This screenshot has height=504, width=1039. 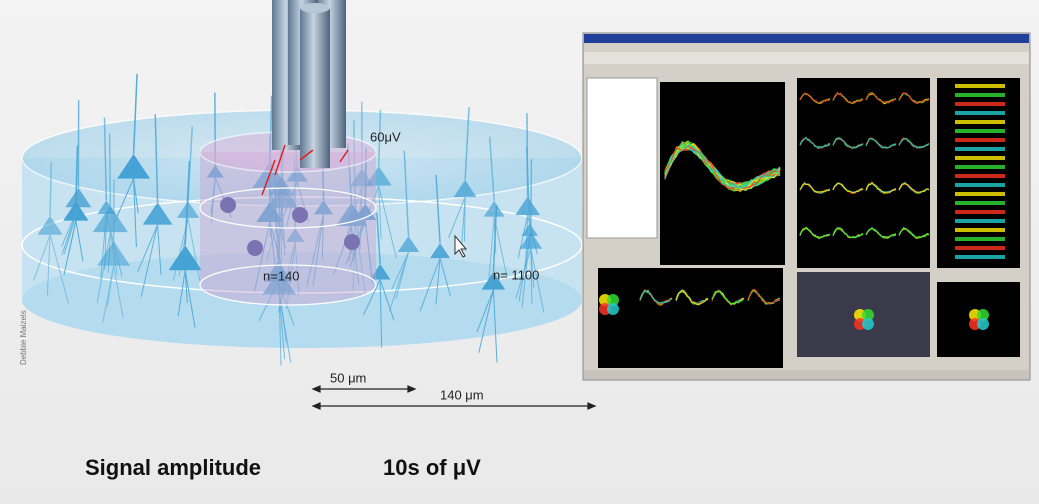 I want to click on cursor, so click(x=461, y=246).